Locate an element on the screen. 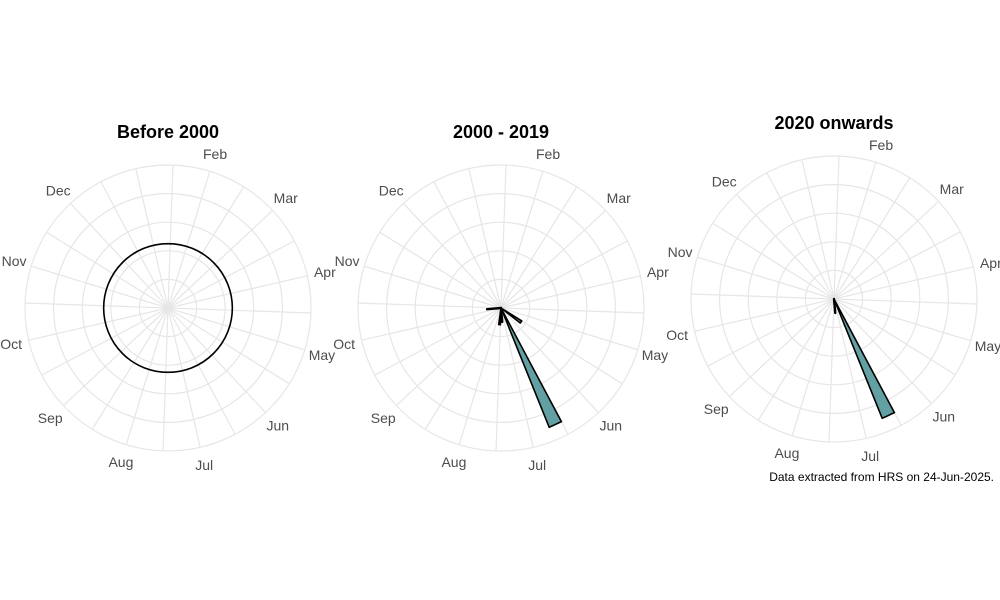  panel-title: 2020 onwards is located at coordinates (833, 123).